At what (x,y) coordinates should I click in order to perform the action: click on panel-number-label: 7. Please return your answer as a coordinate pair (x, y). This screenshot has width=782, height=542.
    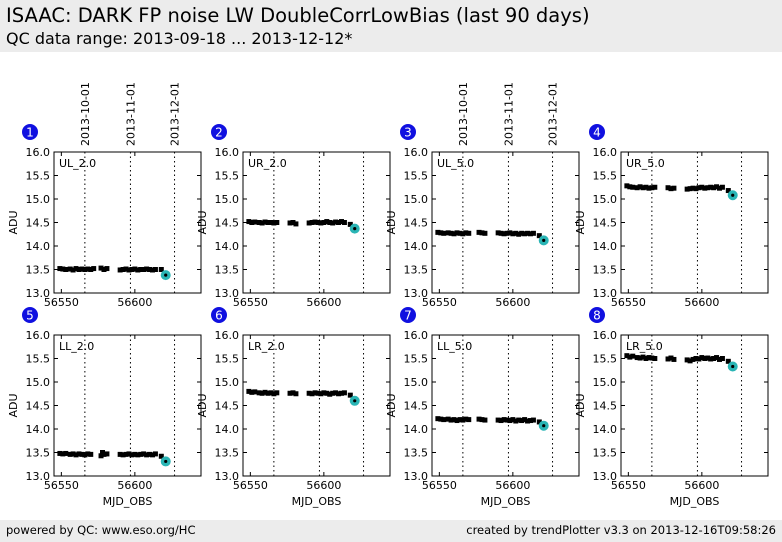
    Looking at the image, I should click on (408, 316).